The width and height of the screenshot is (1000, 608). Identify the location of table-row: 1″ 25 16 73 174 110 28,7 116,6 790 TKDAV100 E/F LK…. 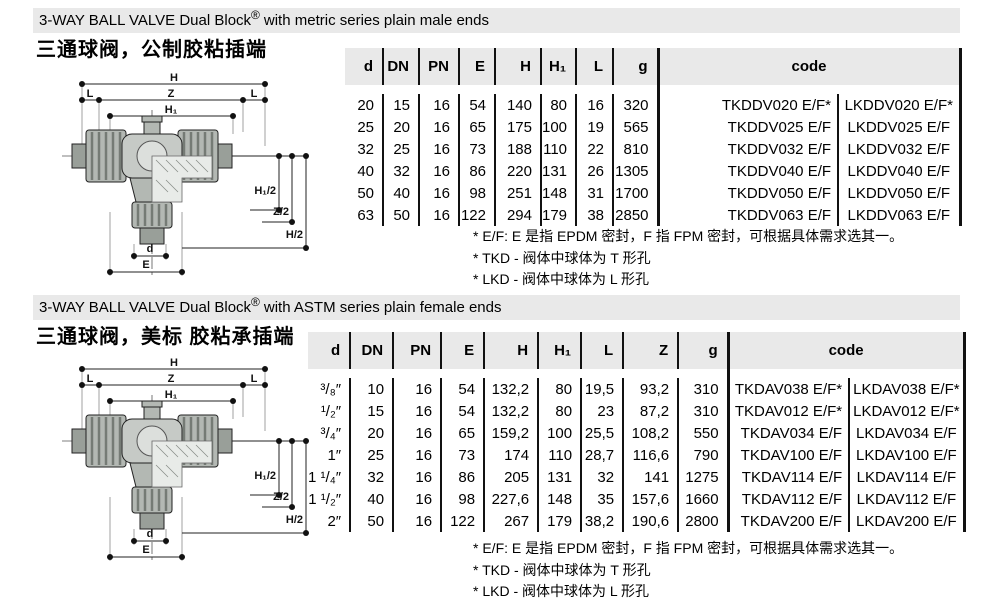
(637, 455).